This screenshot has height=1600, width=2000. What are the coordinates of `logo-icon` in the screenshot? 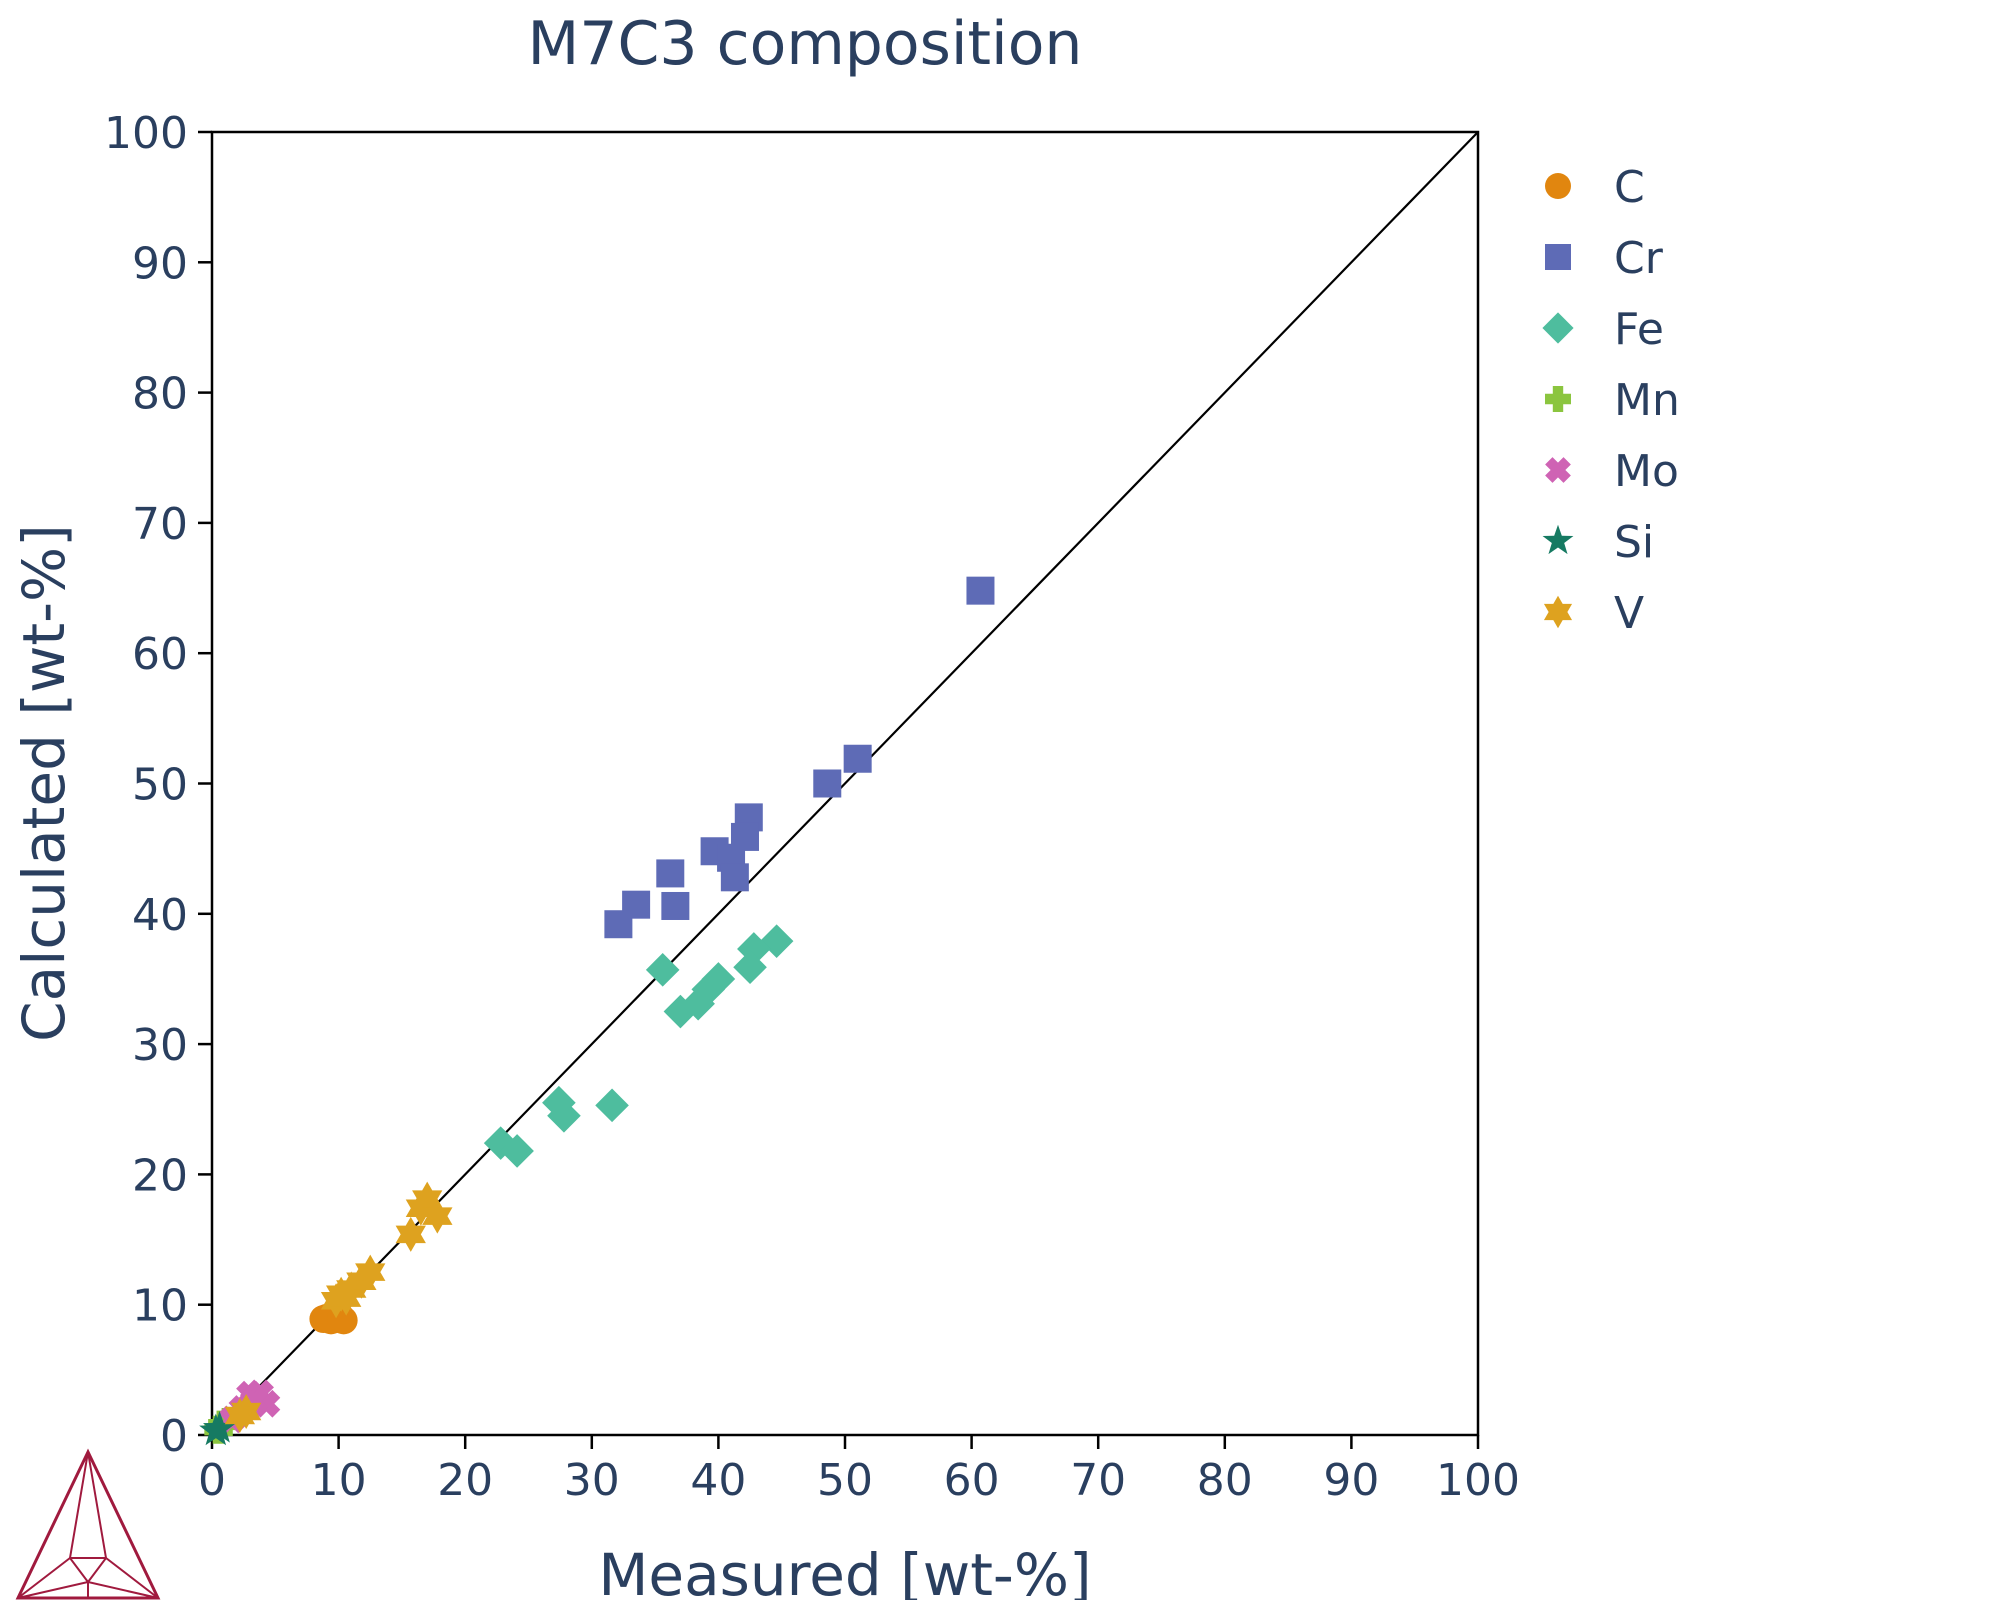 It's located at (88, 1524).